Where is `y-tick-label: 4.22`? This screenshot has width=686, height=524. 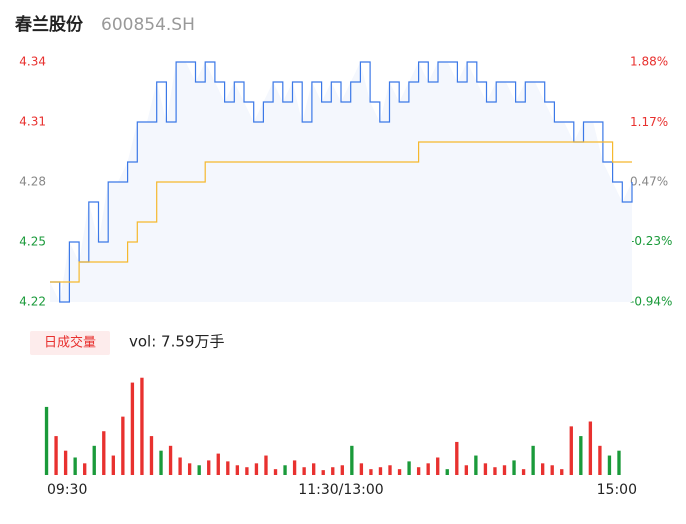
y-tick-label: 4.22 is located at coordinates (32, 302).